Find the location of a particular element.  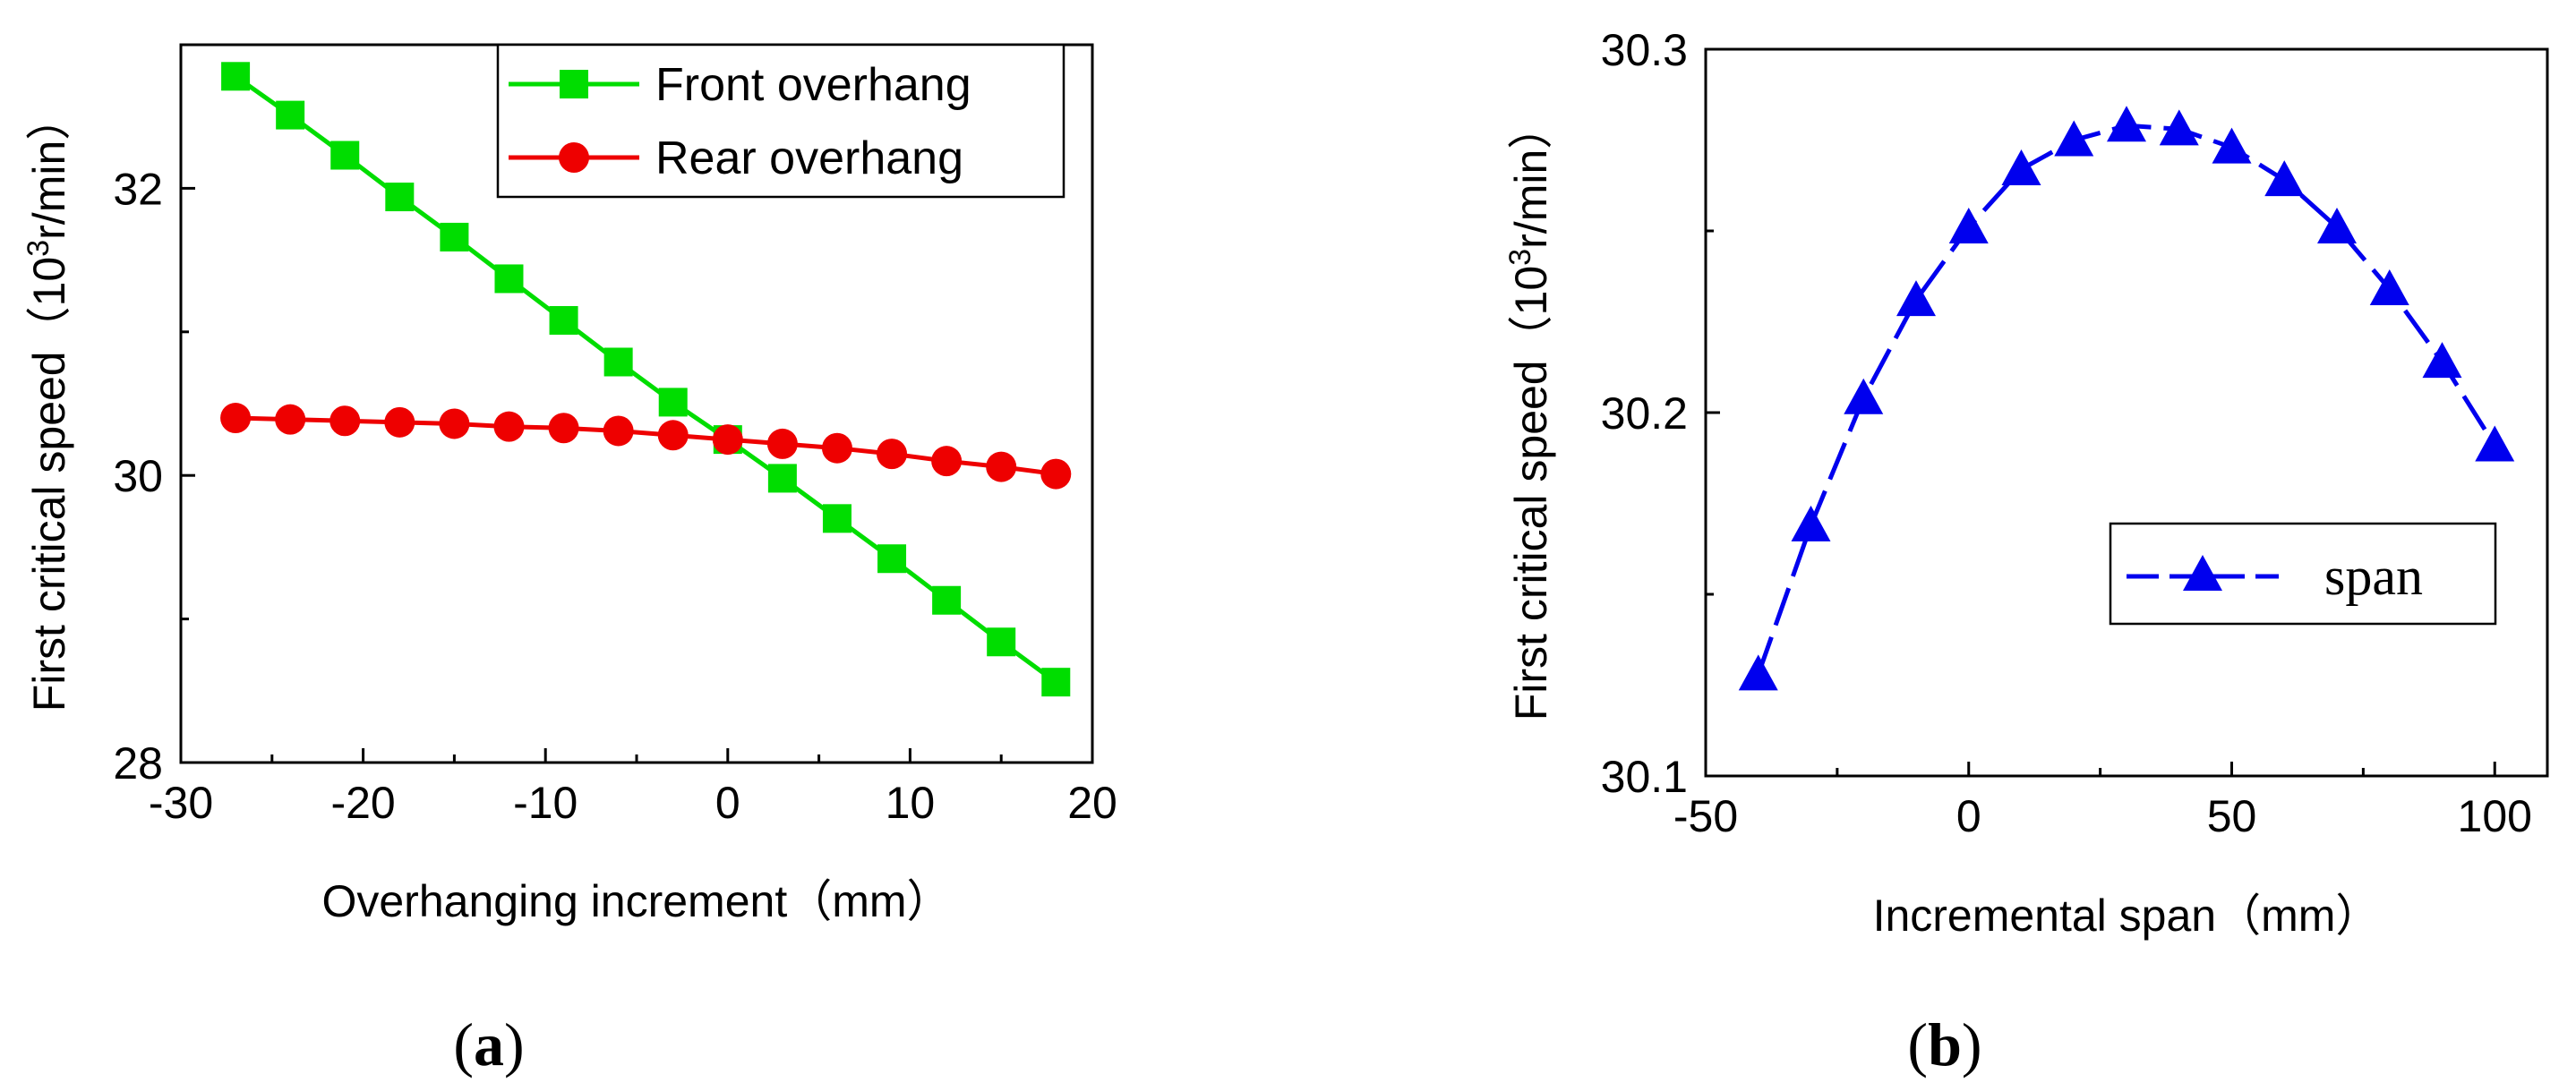

panel-a-x-axis-label: Overhanging increment（mm） is located at coordinates (636, 901).